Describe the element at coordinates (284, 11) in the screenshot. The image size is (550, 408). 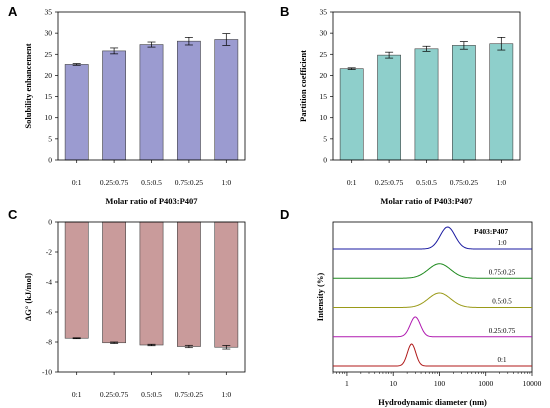
I see `panel-label: B` at that location.